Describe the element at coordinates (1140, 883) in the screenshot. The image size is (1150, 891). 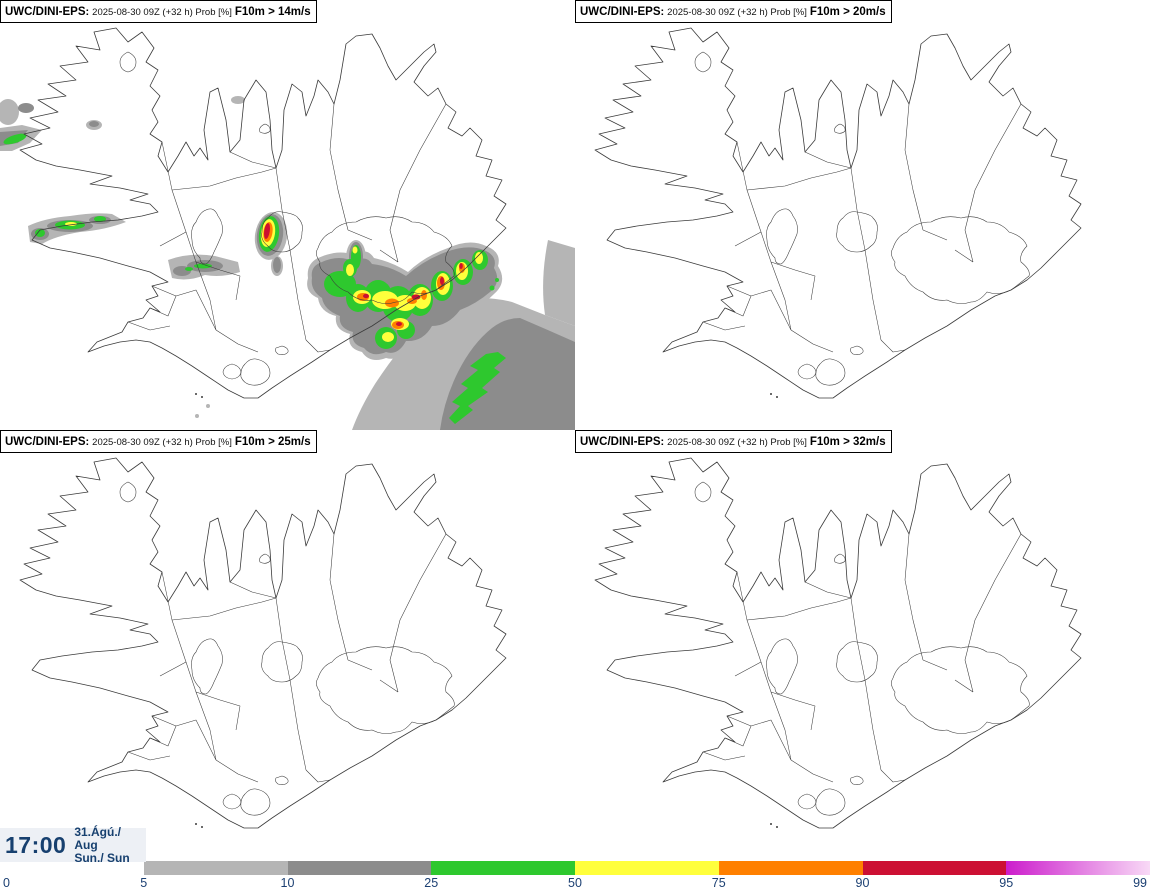
I see `colorbar-tick-label: 99` at that location.